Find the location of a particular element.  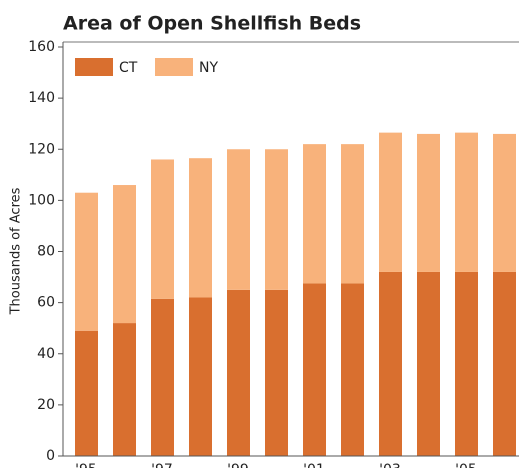

x-tick-label: '99 is located at coordinates (238, 465).